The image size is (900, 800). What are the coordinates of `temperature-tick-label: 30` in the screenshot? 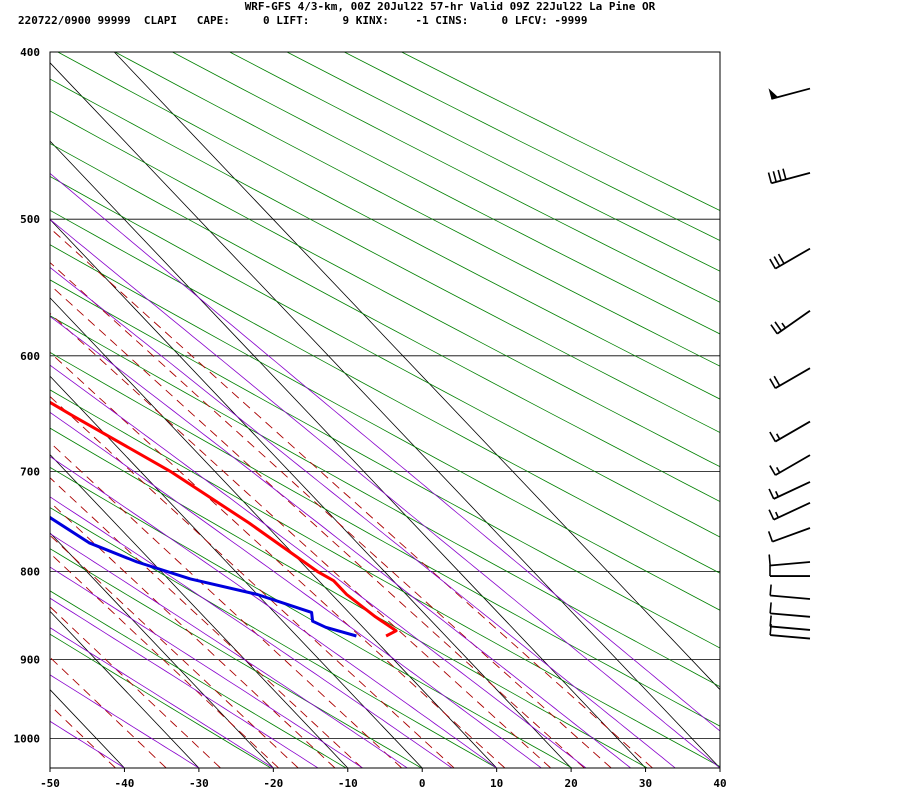 It's located at (645, 783).